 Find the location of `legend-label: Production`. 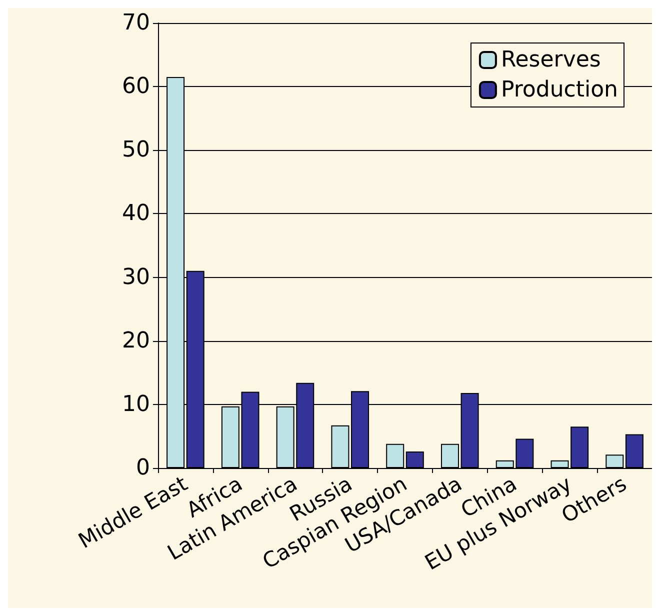

legend-label: Production is located at coordinates (559, 90).